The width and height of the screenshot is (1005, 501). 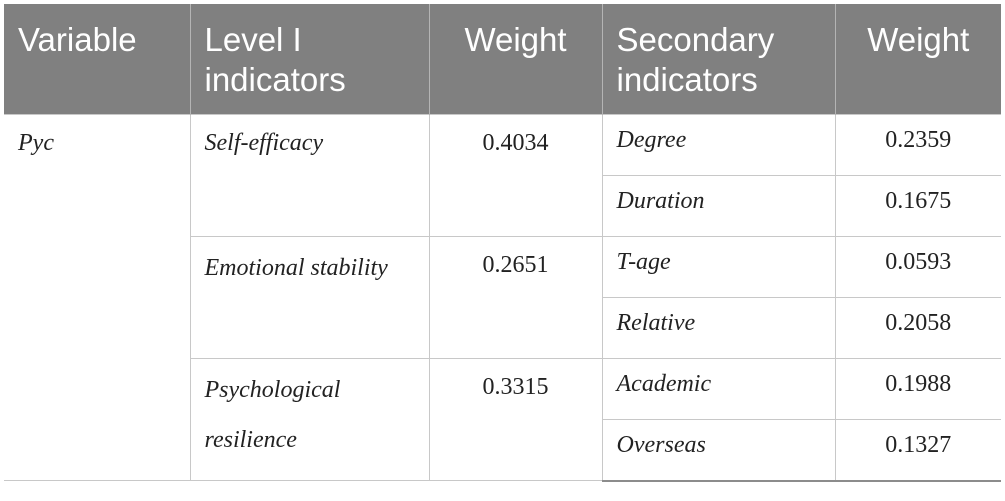 I want to click on level1-indicator-cell: Self-efficacy, so click(x=309, y=175).